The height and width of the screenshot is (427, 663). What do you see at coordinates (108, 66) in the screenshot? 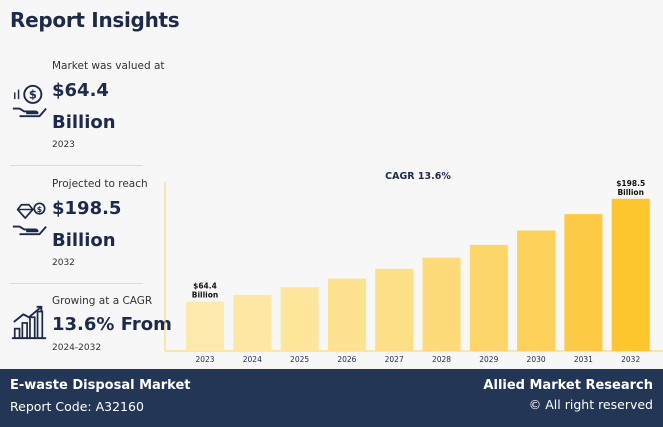
I see `stat-caption: Market was valued at` at bounding box center [108, 66].